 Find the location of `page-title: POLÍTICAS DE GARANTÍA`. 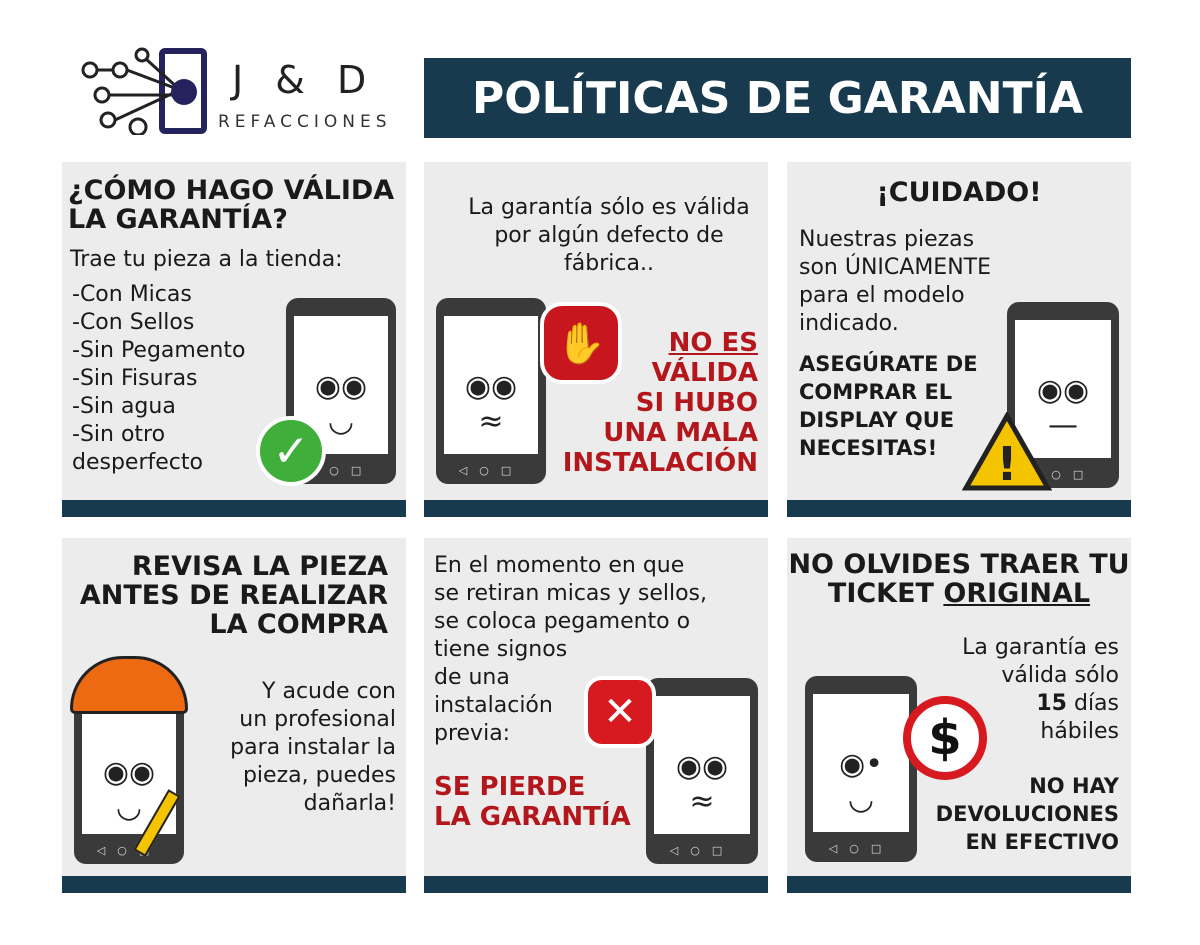

page-title: POLÍTICAS DE GARANTÍA is located at coordinates (777, 98).